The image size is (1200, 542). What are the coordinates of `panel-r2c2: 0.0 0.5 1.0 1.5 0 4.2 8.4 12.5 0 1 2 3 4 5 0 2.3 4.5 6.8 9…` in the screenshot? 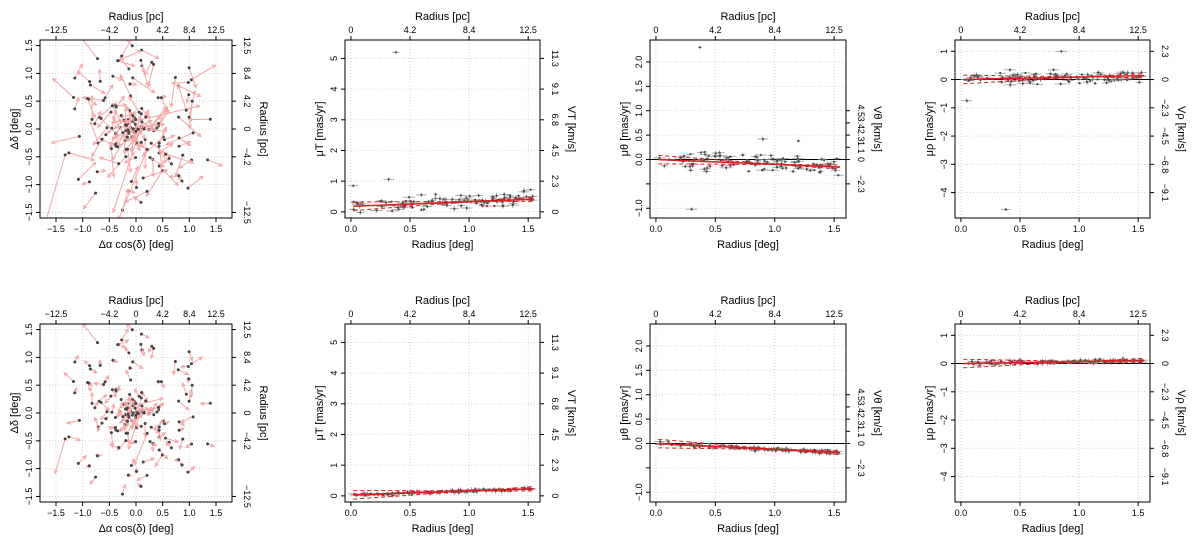 It's located at (445, 415).